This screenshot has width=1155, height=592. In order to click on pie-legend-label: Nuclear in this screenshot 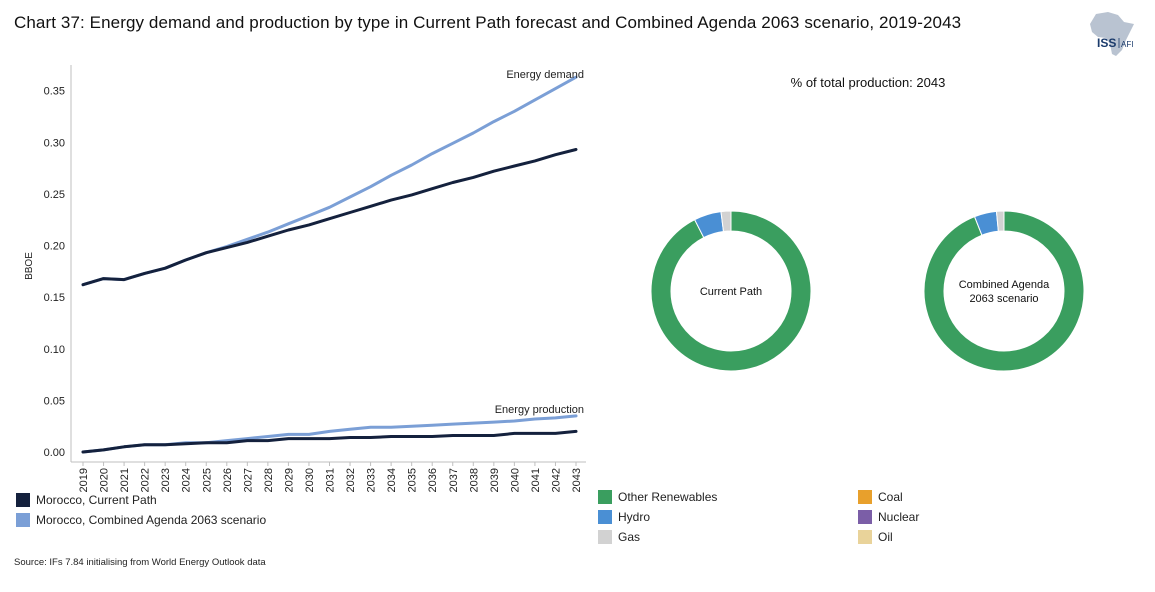, I will do `click(899, 517)`.